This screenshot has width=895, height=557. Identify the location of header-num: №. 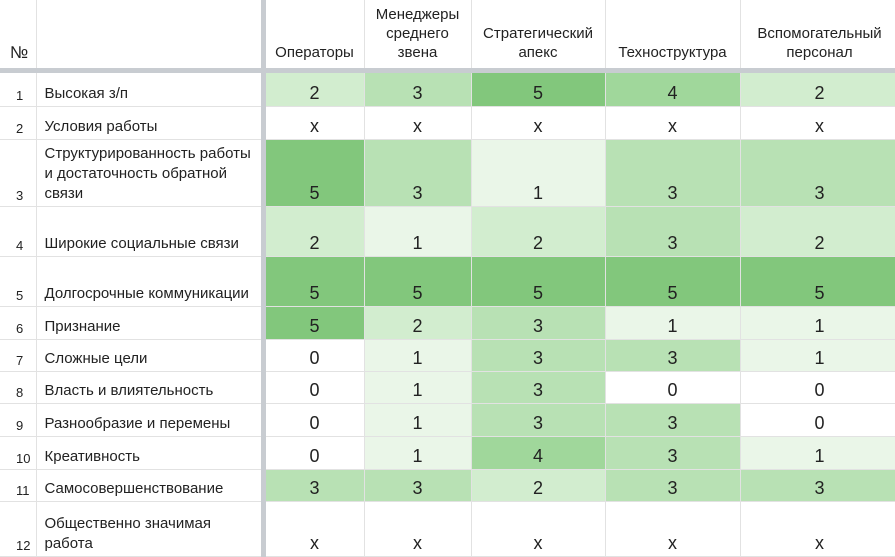
(18, 36).